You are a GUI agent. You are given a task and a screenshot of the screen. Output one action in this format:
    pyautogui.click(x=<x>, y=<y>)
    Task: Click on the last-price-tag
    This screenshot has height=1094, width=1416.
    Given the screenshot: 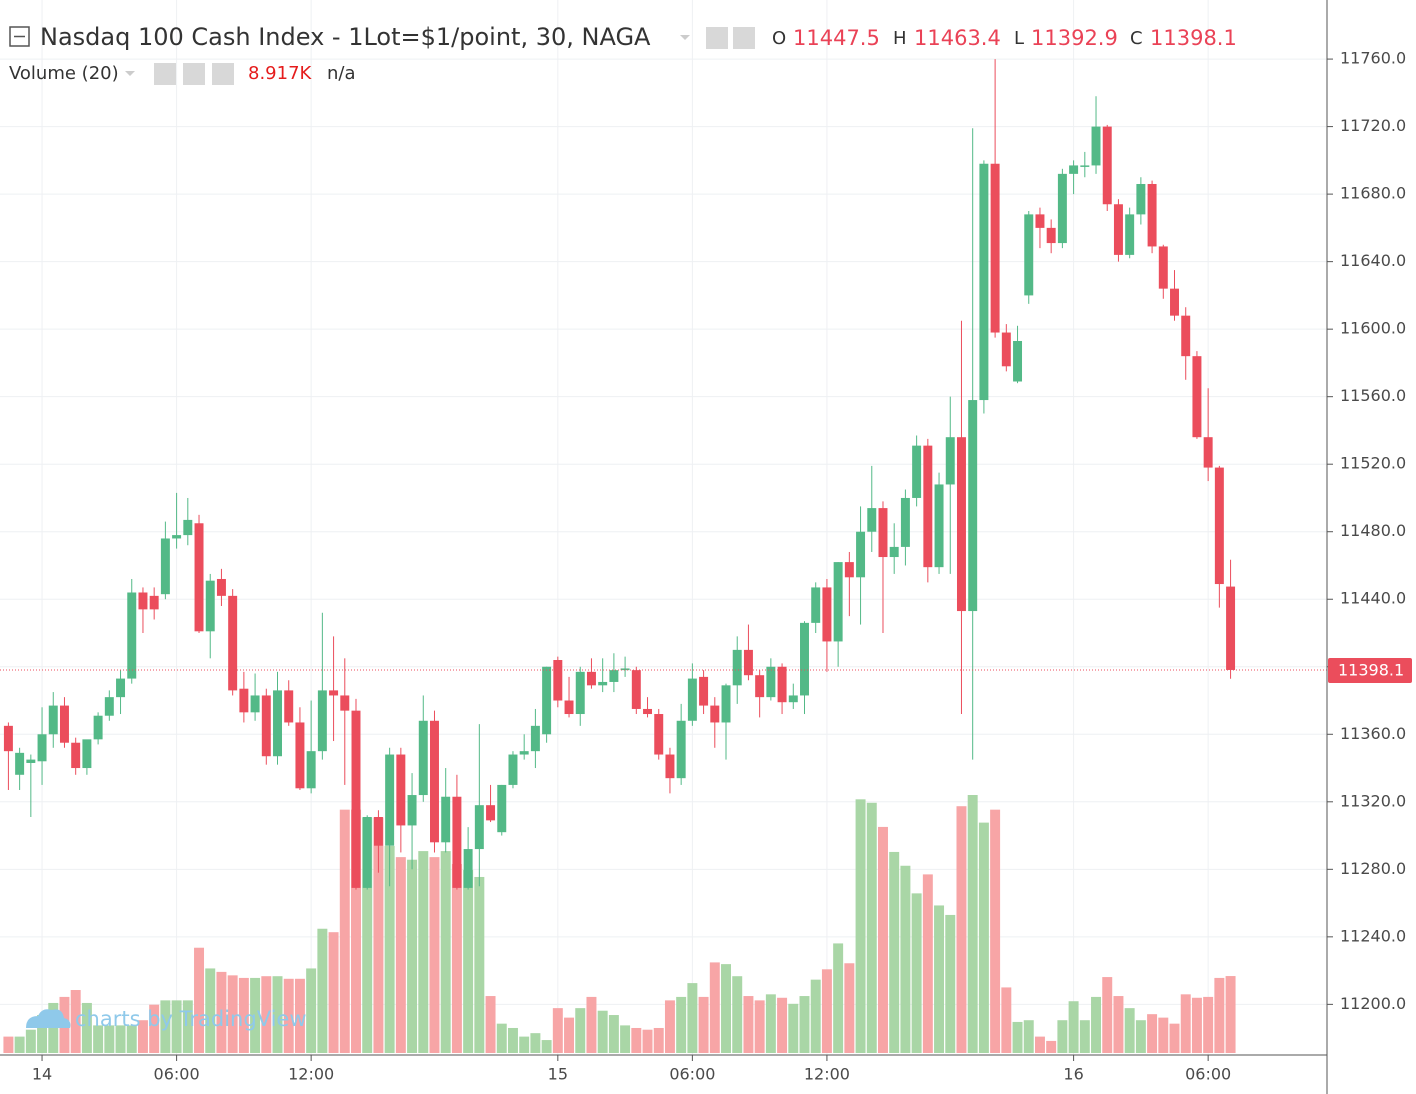 What is the action you would take?
    pyautogui.click(x=1370, y=670)
    